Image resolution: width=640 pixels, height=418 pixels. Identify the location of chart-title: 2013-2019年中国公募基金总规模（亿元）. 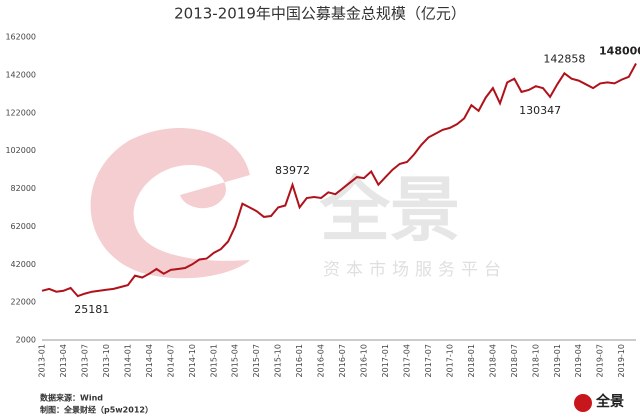
(320, 14).